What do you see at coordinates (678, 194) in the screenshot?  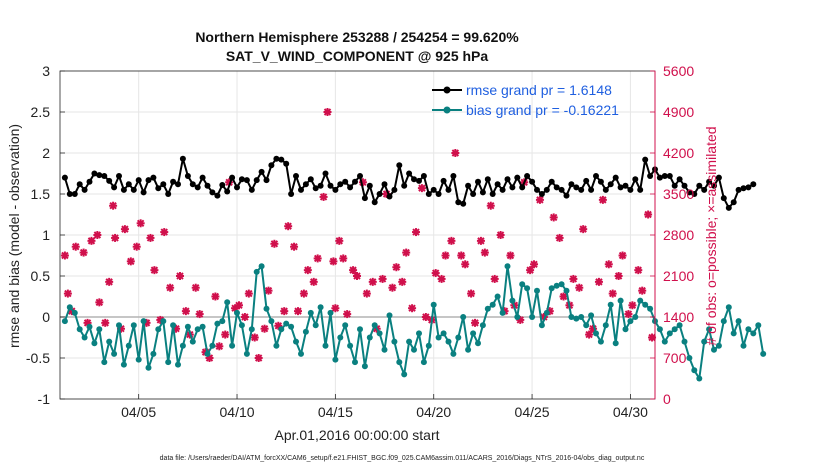 I see `right-y-tick-label: 3500` at bounding box center [678, 194].